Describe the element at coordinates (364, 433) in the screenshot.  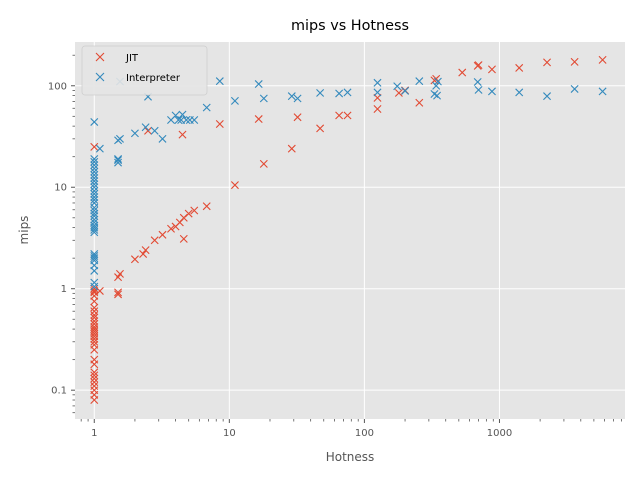
I see `x-tick-label: 100` at that location.